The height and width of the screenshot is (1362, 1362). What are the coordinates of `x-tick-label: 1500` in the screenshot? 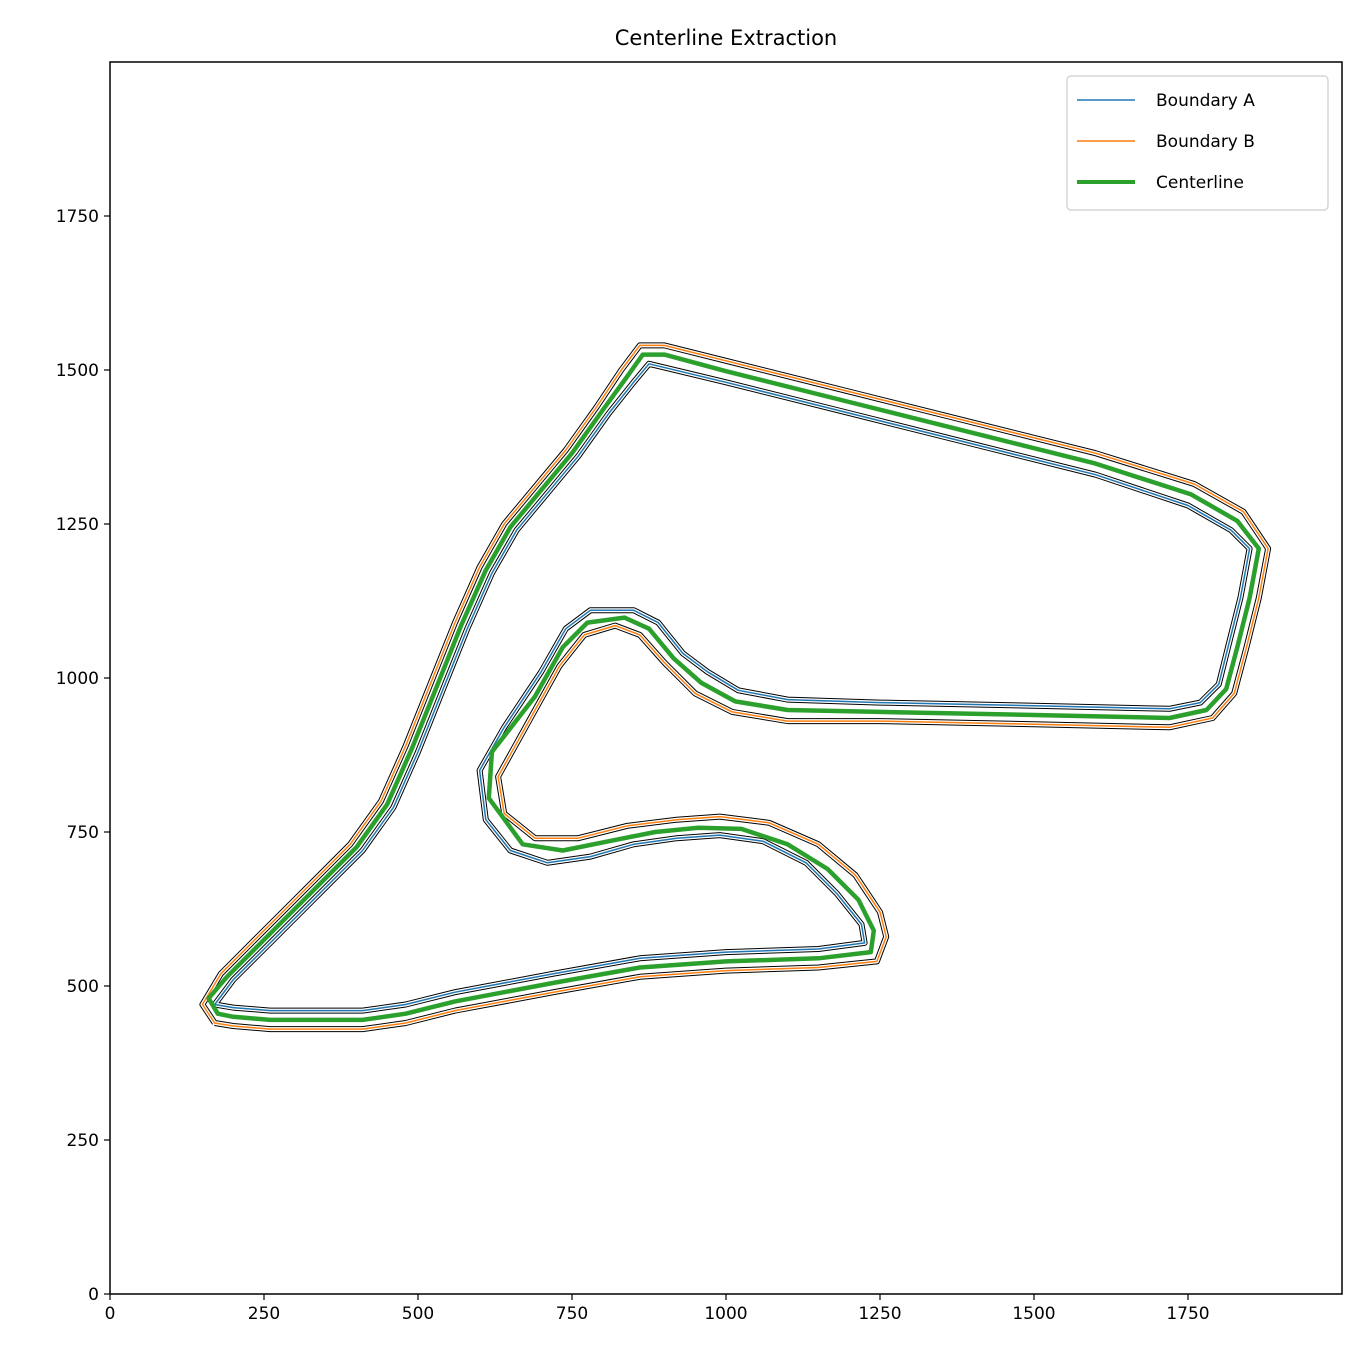 It's located at (1033, 1314).